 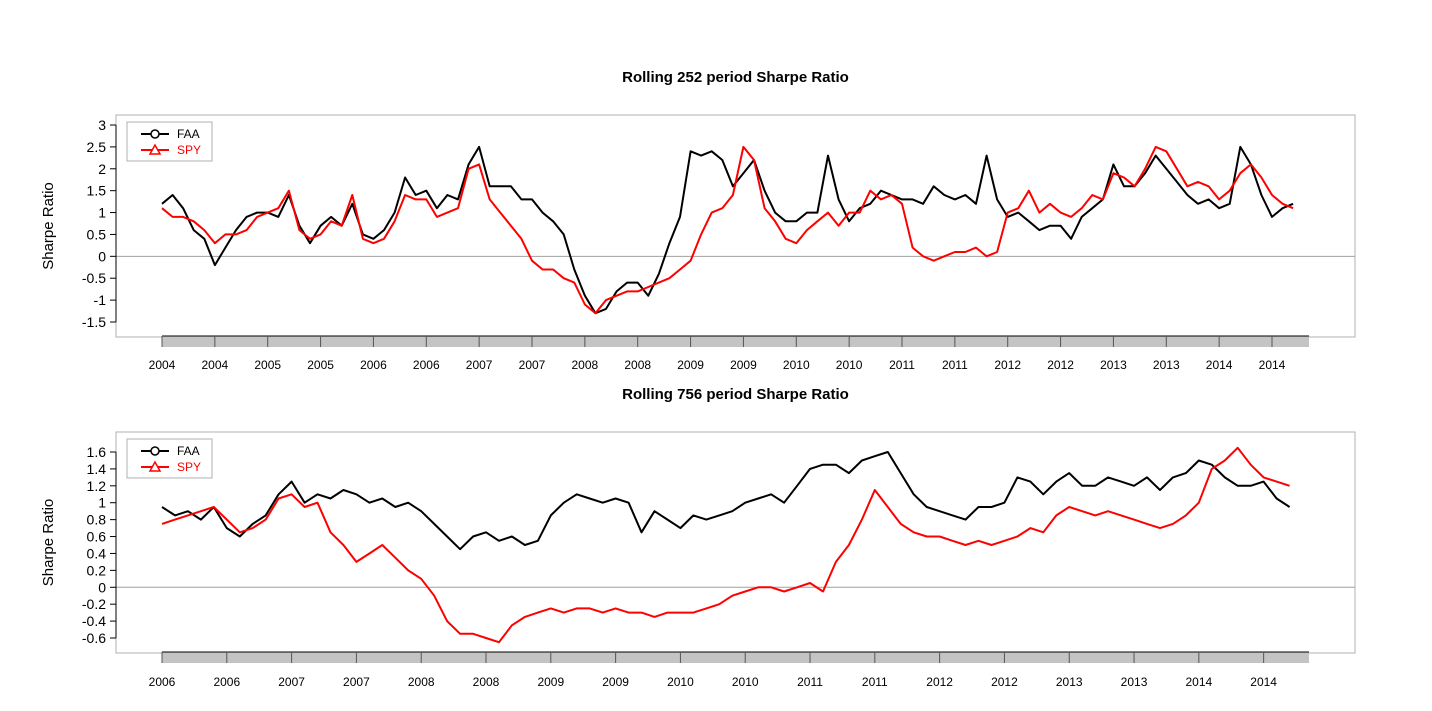 What do you see at coordinates (100, 300) in the screenshot?
I see `y-tick-label: -1` at bounding box center [100, 300].